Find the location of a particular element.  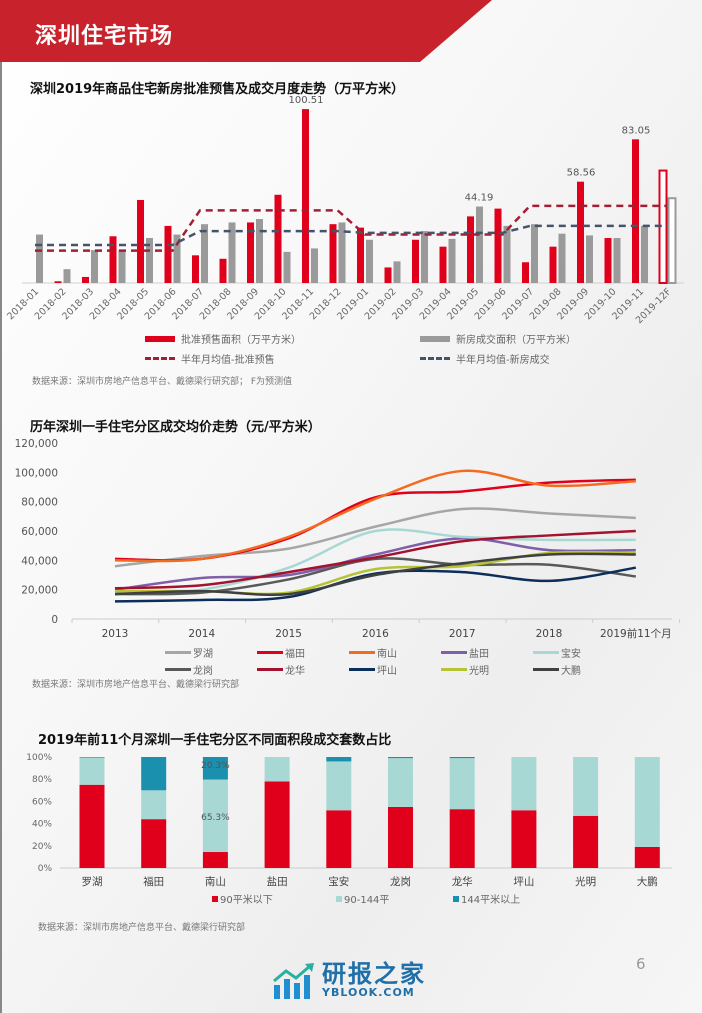

chart2-title: 历年深圳一手住宅分区成交均价走势（元/平方米） is located at coordinates (175, 427).